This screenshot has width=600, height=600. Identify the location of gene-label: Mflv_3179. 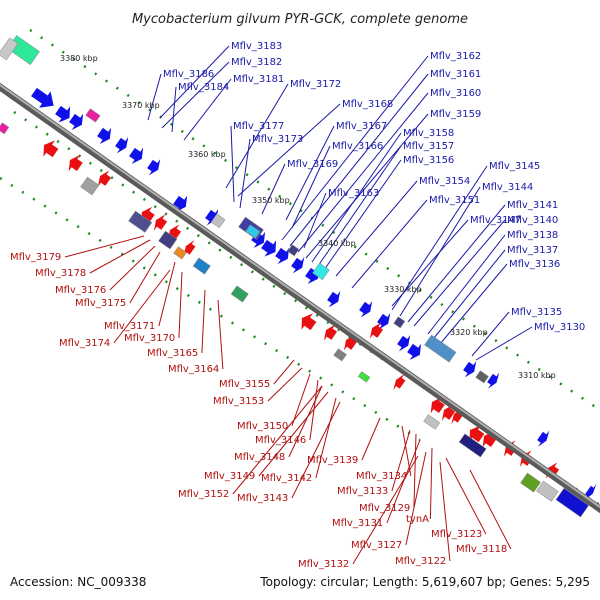
(35, 257).